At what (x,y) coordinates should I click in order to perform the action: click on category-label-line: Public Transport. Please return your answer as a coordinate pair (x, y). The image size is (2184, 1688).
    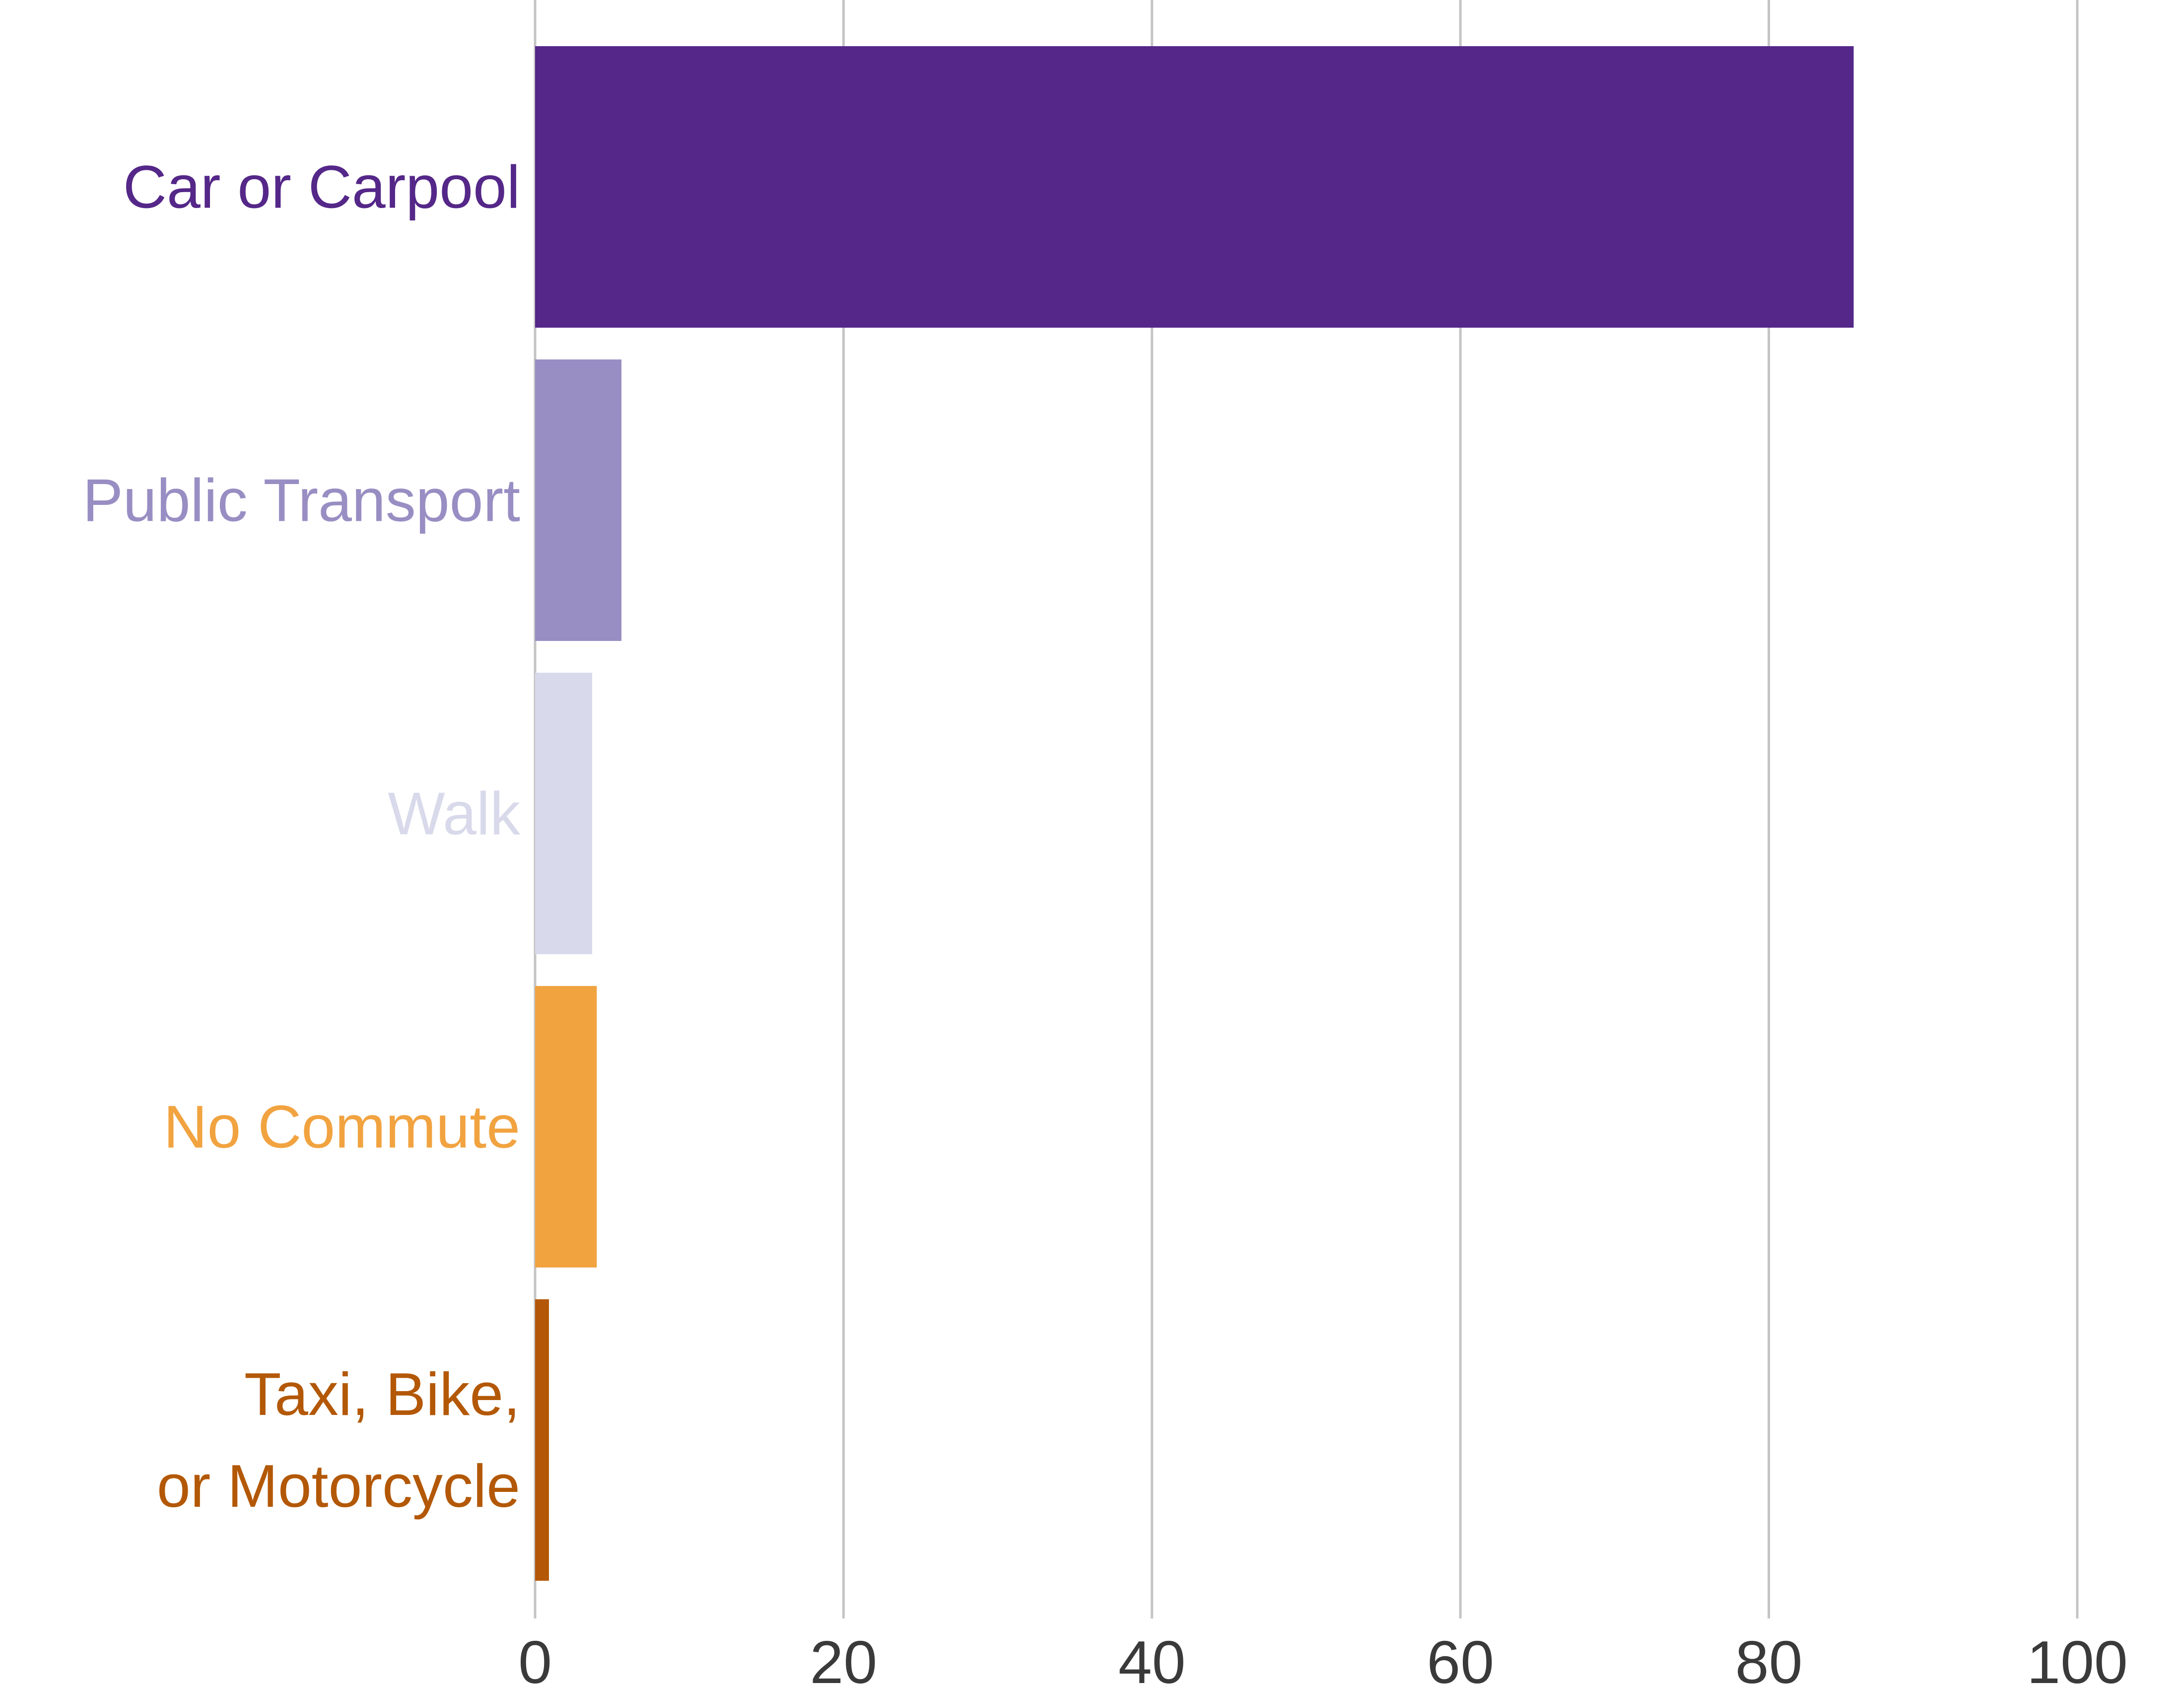
    Looking at the image, I should click on (301, 500).